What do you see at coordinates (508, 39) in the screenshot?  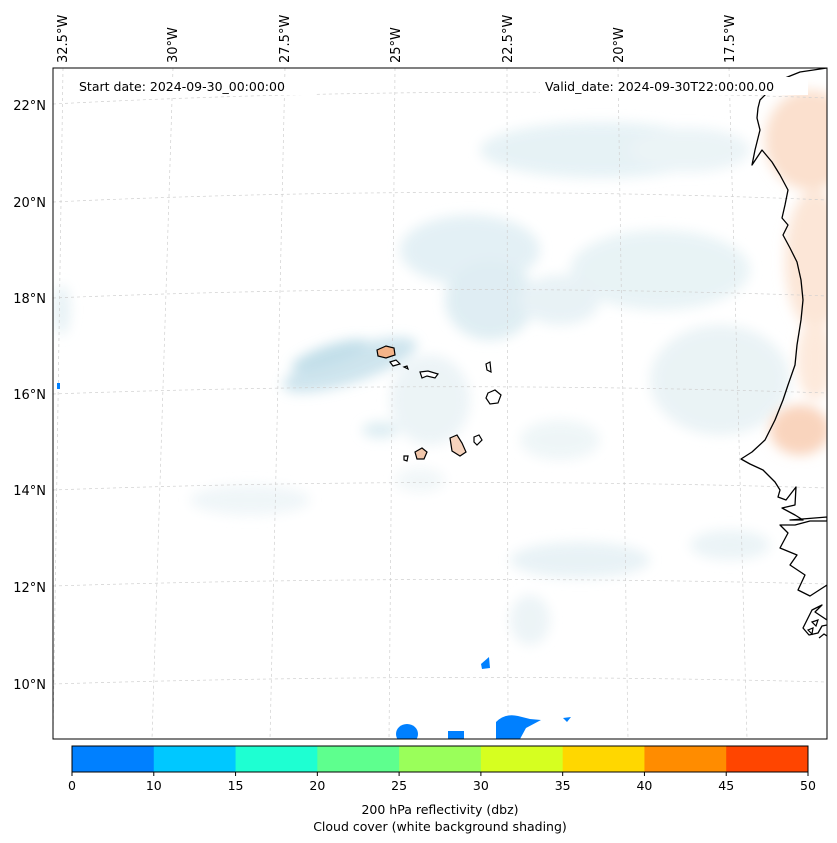 I see `lon-label: 22.5°W` at bounding box center [508, 39].